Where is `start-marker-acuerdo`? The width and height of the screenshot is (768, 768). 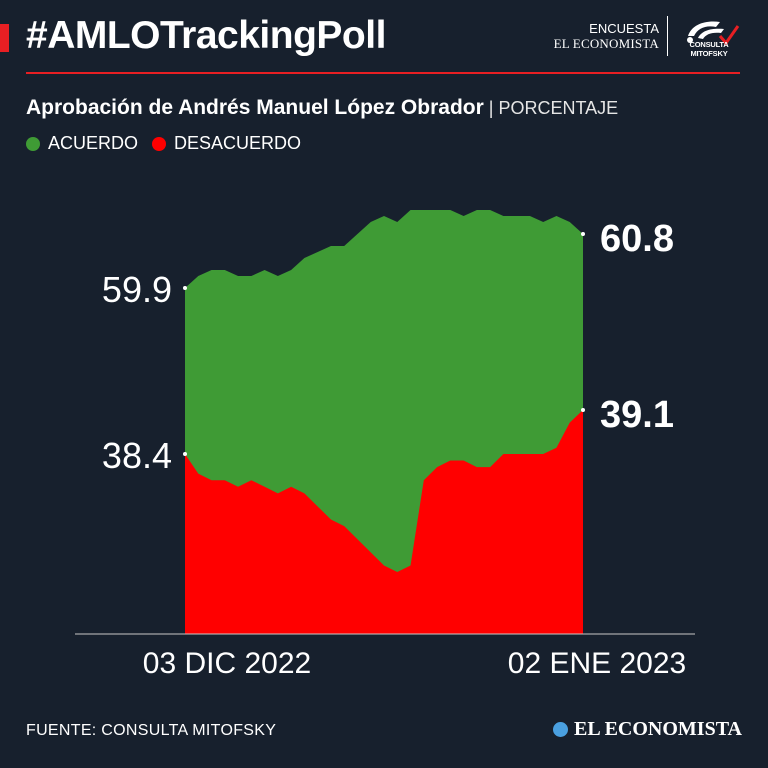 start-marker-acuerdo is located at coordinates (185, 288).